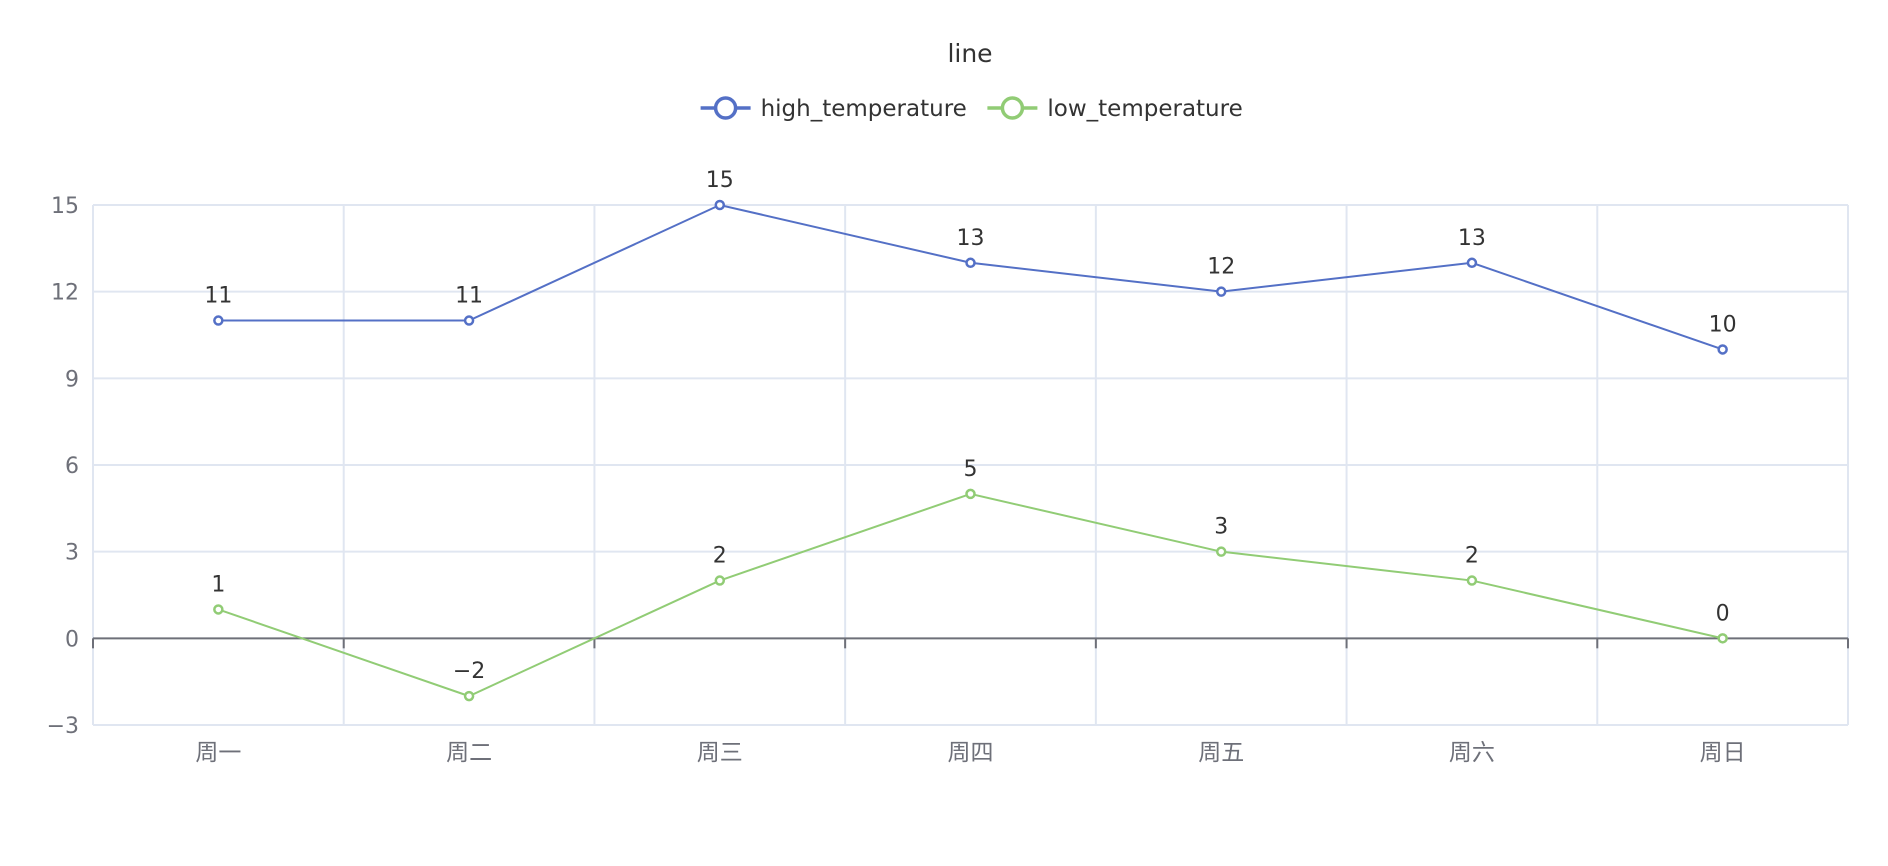  I want to click on data-label: −2, so click(469, 671).